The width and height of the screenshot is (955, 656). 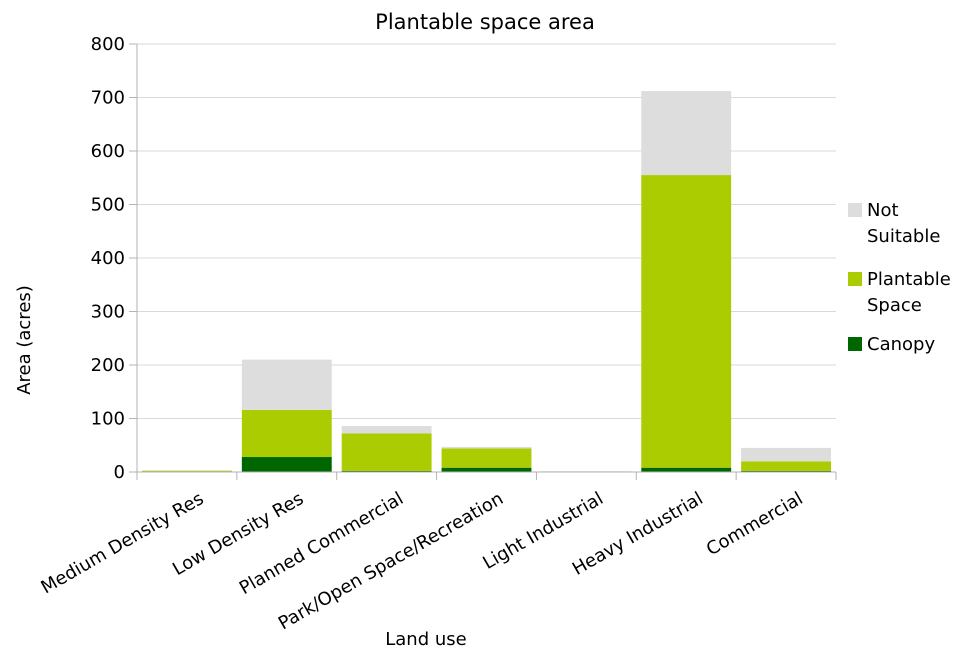 What do you see at coordinates (24, 340) in the screenshot?
I see `y-axis-label: Area (acres)` at bounding box center [24, 340].